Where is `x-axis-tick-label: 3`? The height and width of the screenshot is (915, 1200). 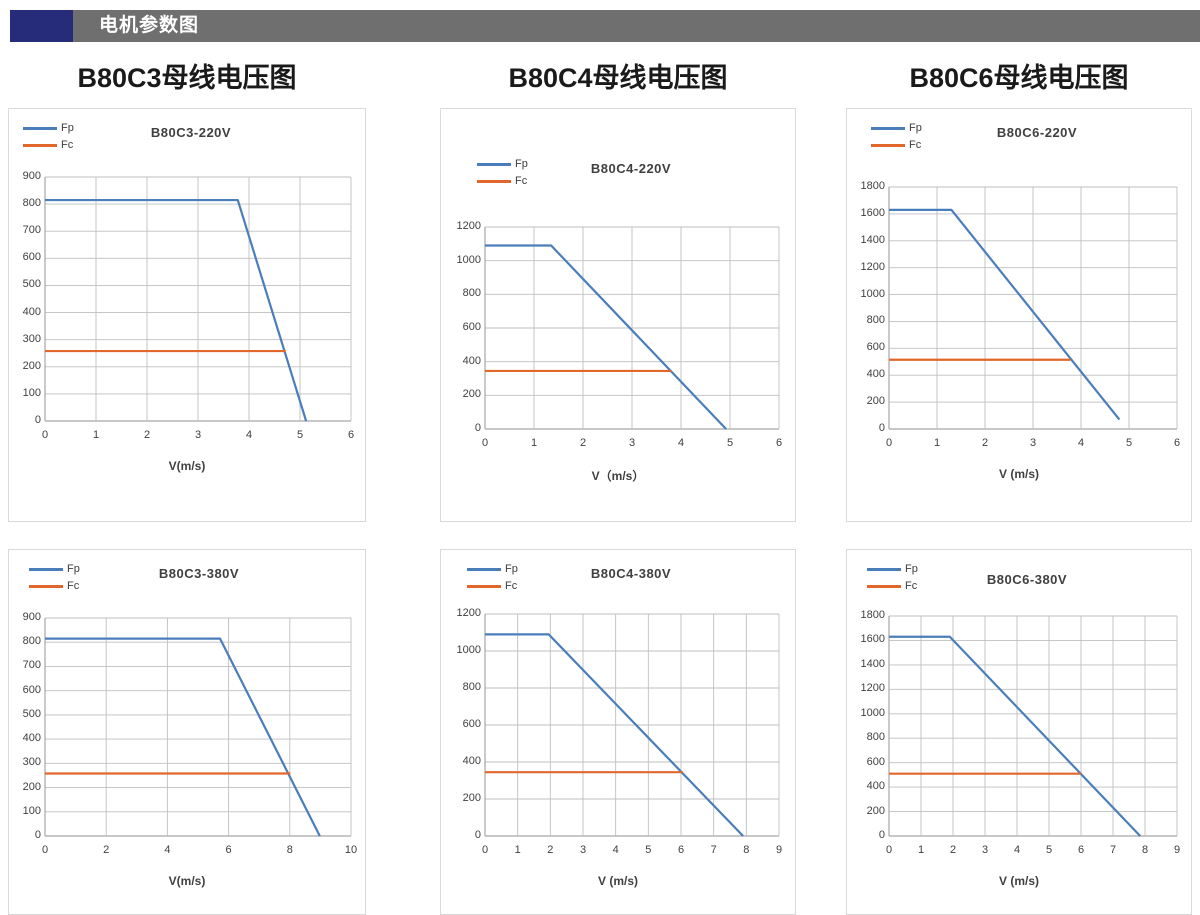 x-axis-tick-label: 3 is located at coordinates (1033, 443).